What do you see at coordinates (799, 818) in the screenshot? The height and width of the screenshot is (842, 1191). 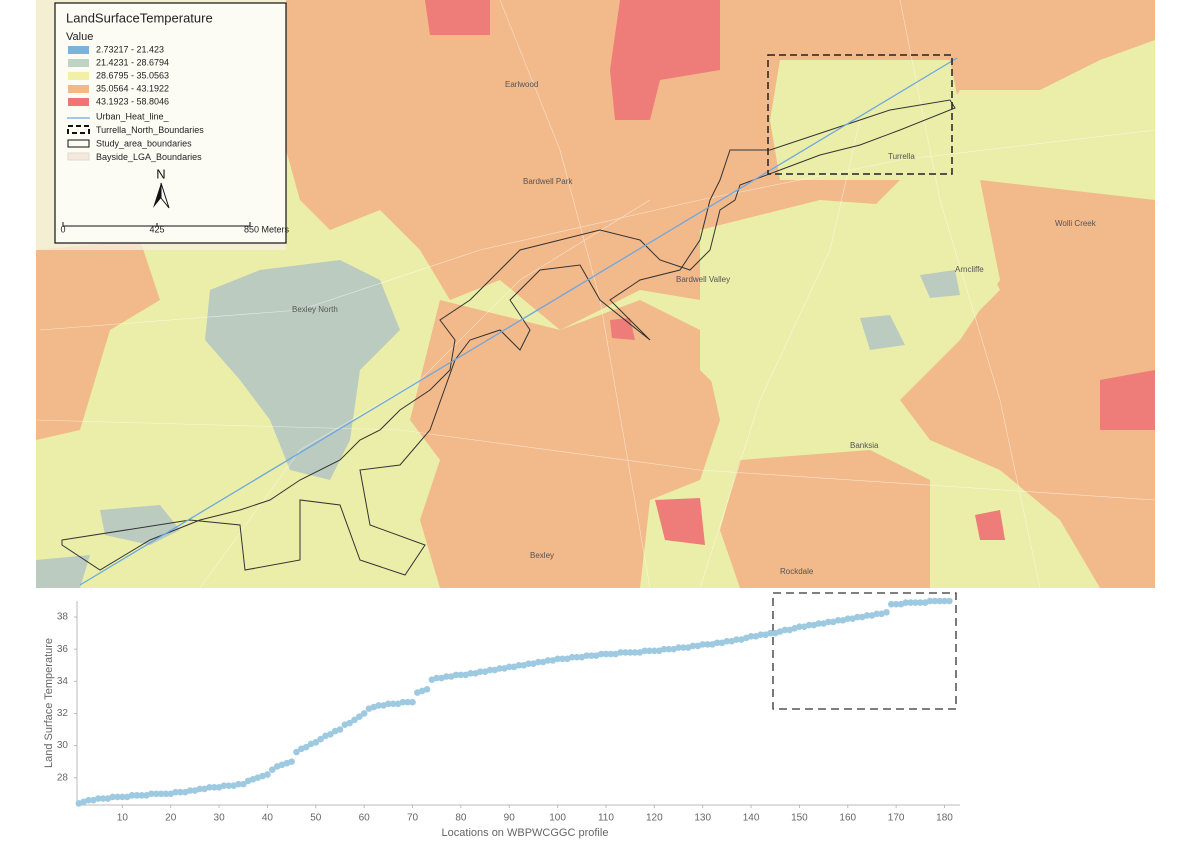 I see `x-tick-label: 150` at bounding box center [799, 818].